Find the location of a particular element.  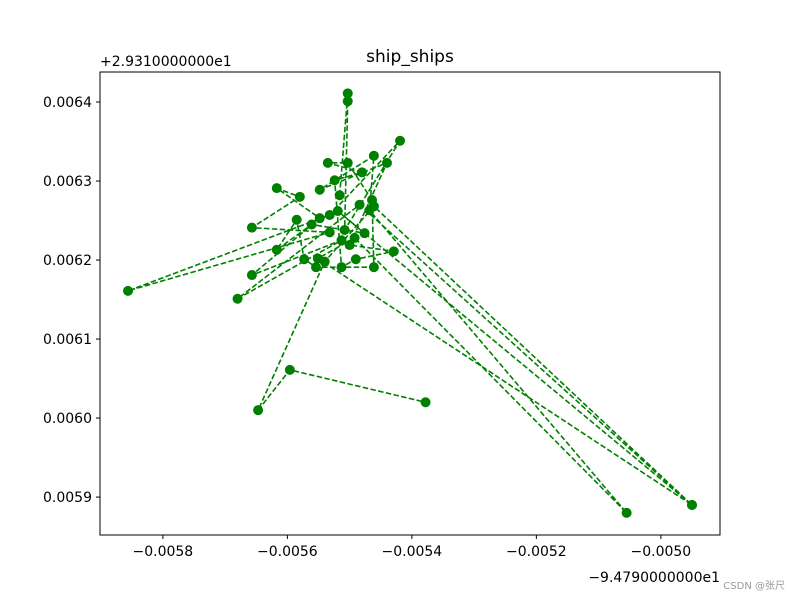

y-tick-label: 0.0059 is located at coordinates (67, 498).